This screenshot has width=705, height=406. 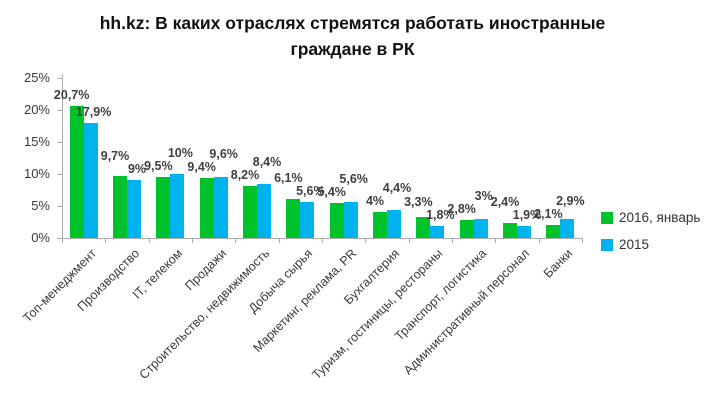 I want to click on legend: 2016, январь 2015, so click(x=650, y=237).